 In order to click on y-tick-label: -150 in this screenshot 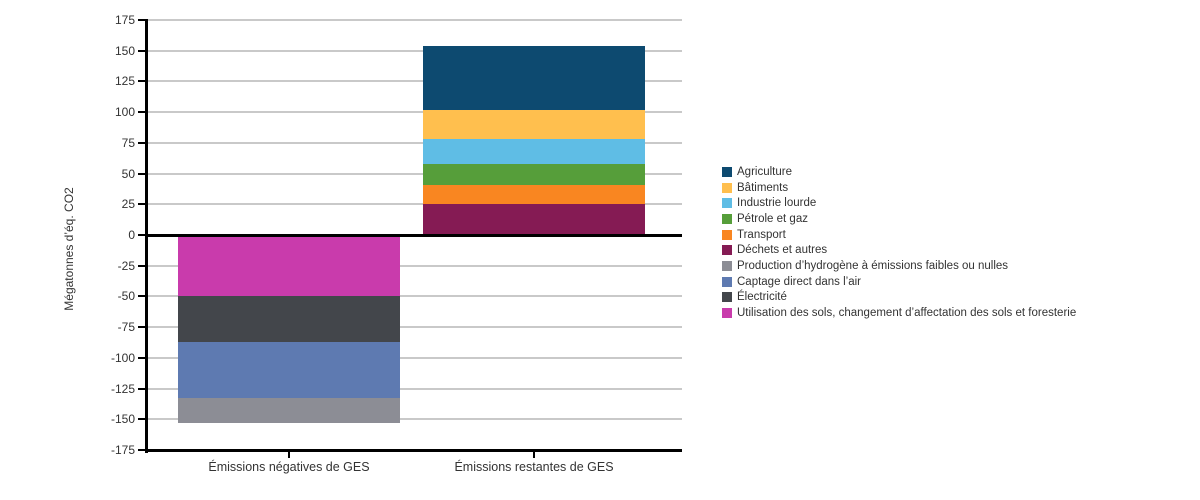, I will do `click(122, 419)`.